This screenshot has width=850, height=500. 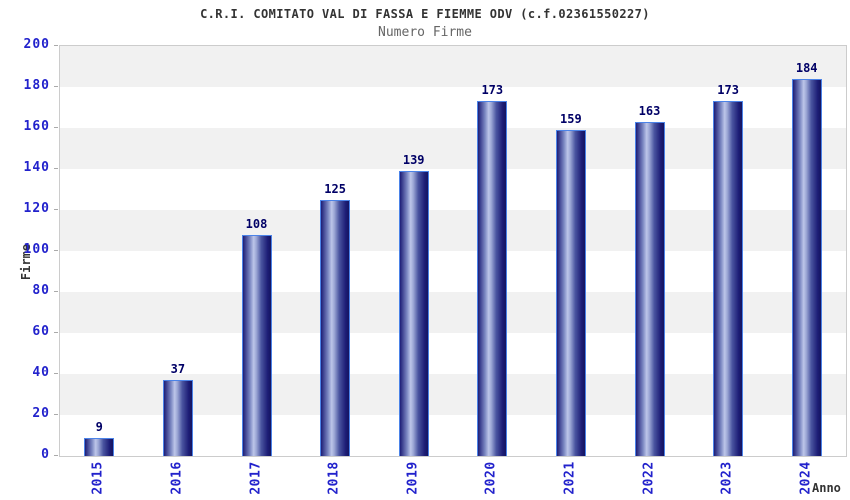 What do you see at coordinates (425, 32) in the screenshot?
I see `chart-subtitle: Numero Firme` at bounding box center [425, 32].